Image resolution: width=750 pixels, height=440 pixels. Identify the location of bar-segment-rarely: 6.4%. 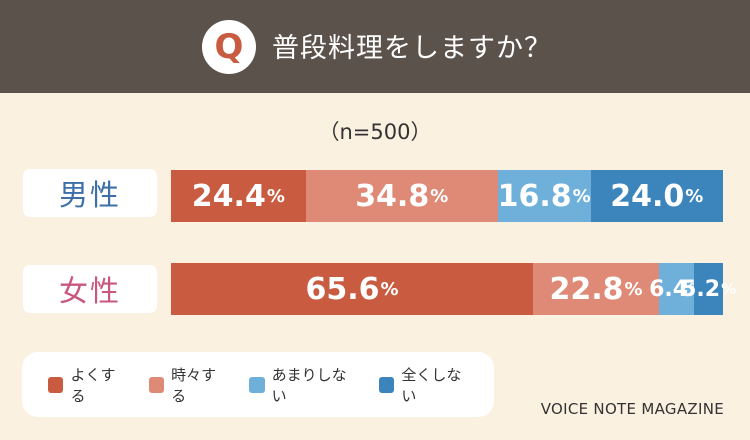
(676, 289).